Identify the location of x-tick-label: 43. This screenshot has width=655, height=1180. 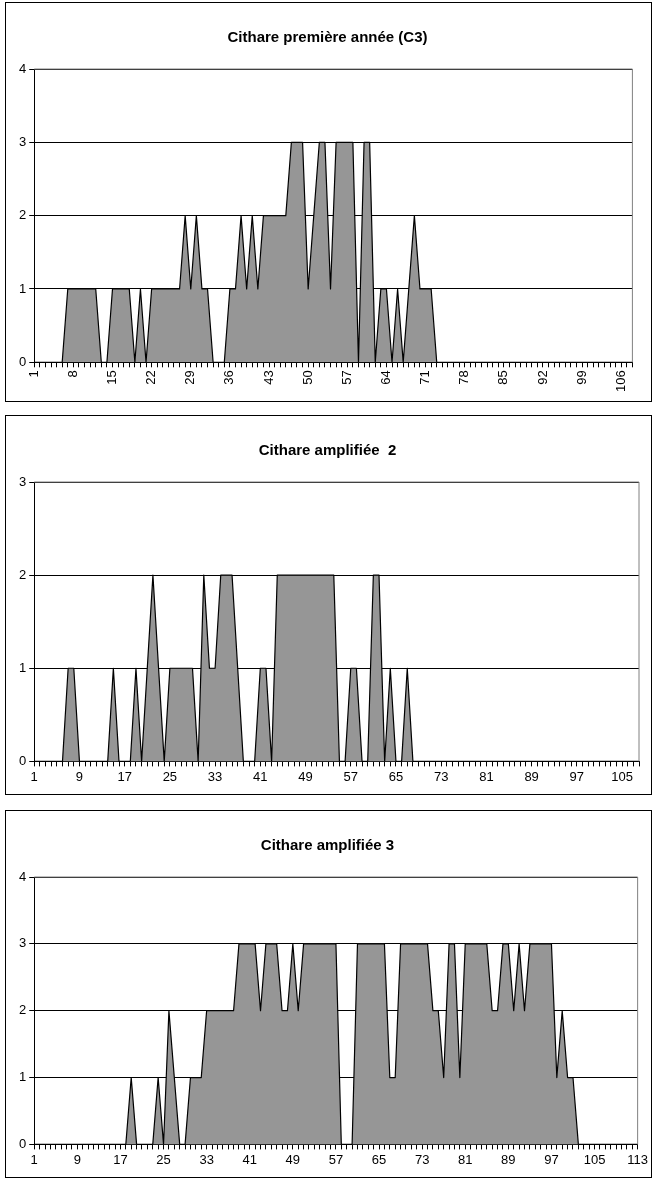
(268, 377).